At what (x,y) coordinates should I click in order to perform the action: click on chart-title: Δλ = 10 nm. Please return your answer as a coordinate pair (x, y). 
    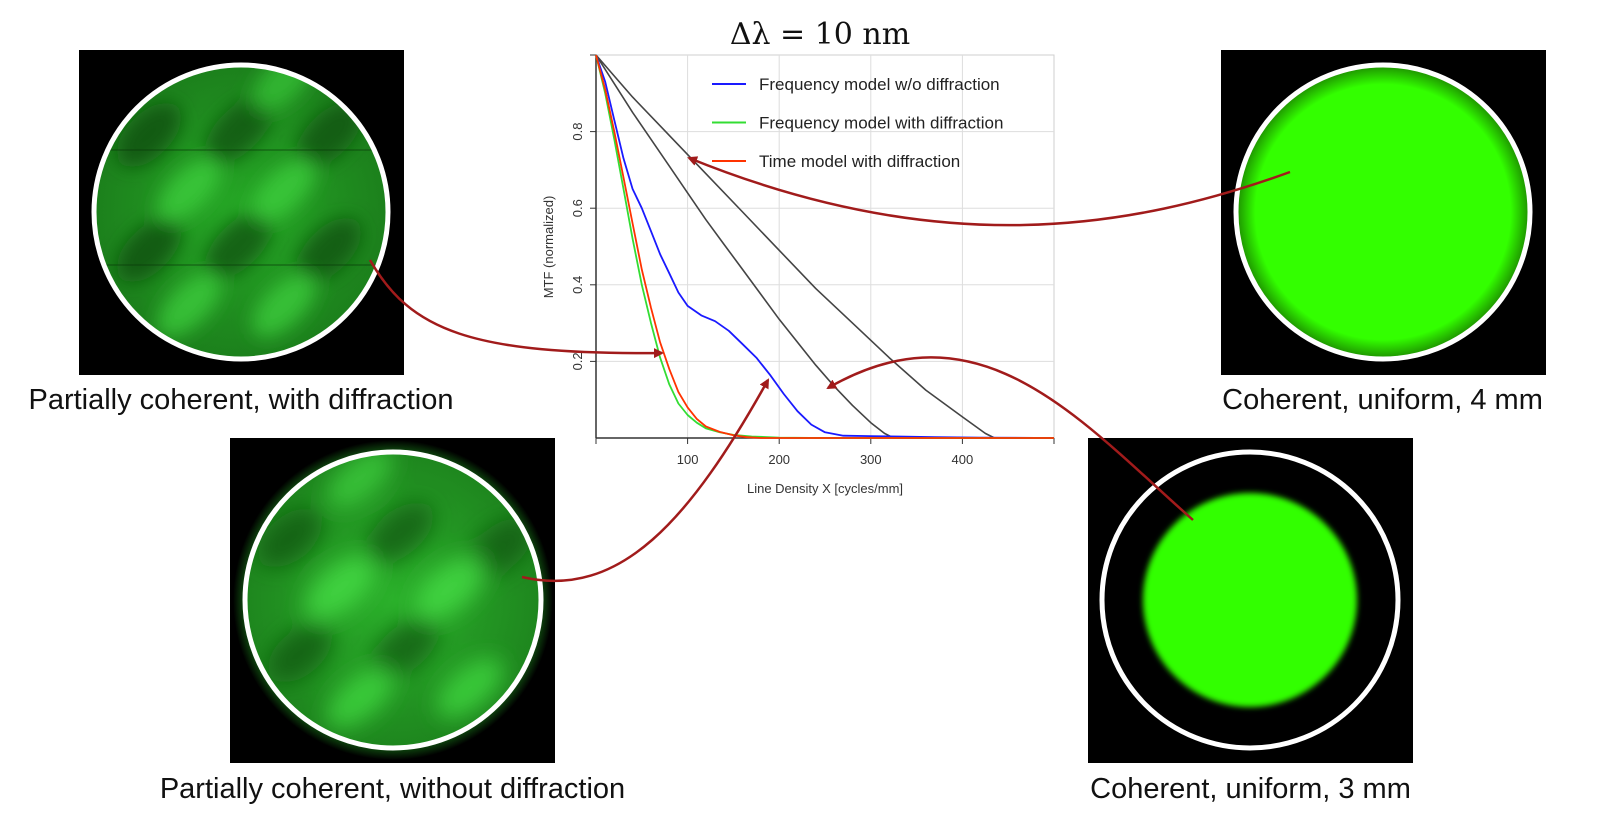
    Looking at the image, I should click on (820, 34).